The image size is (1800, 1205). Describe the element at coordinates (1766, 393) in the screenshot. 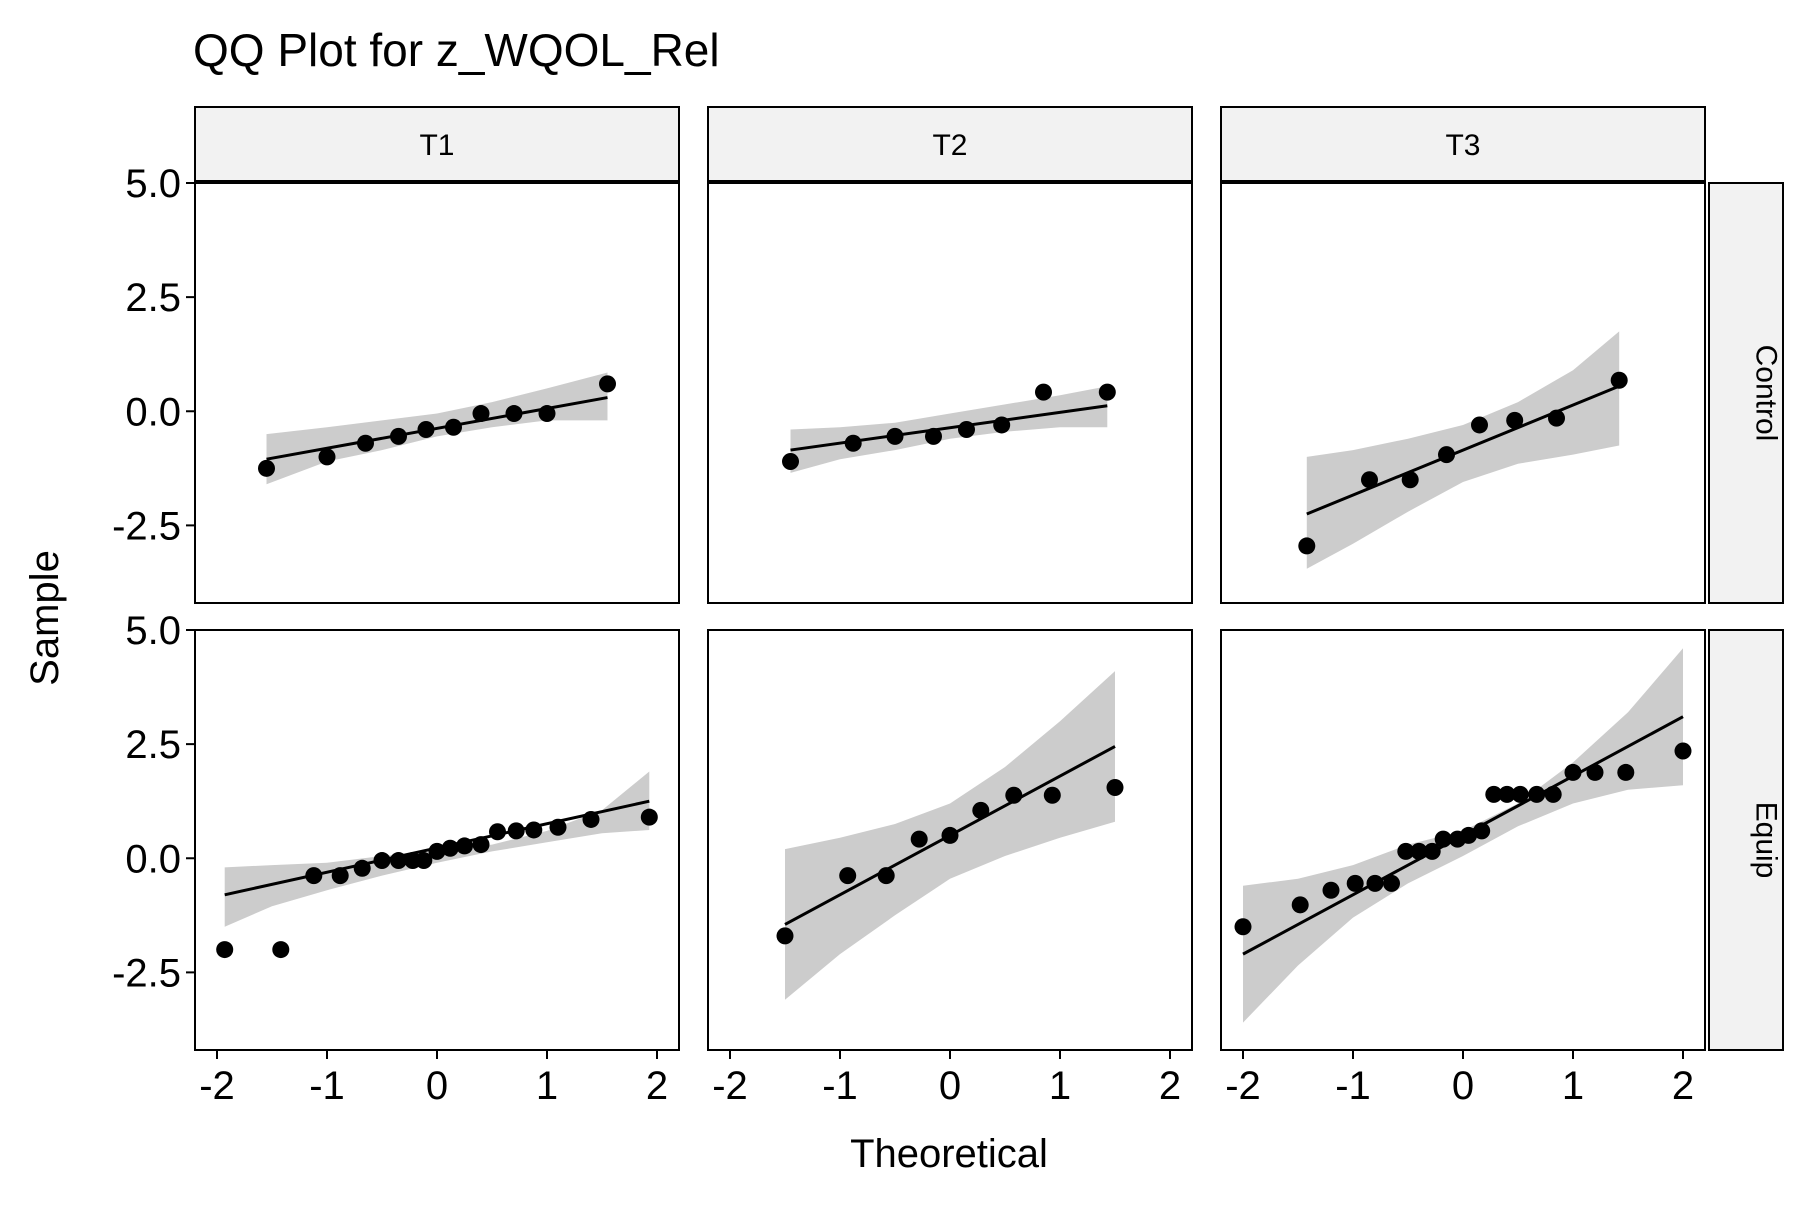

I see `facet-strip-label: Control` at that location.